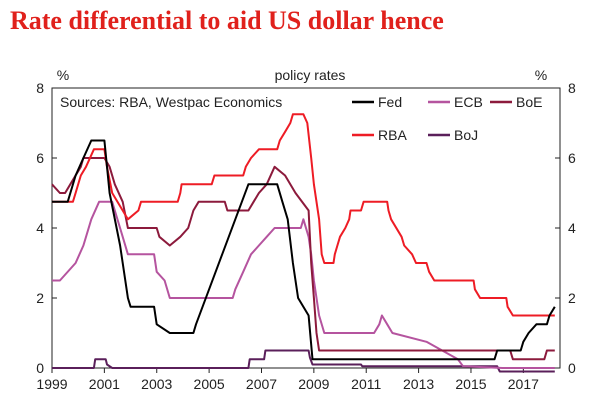 This screenshot has width=600, height=408. I want to click on chart-title: policy rates, so click(310, 75).